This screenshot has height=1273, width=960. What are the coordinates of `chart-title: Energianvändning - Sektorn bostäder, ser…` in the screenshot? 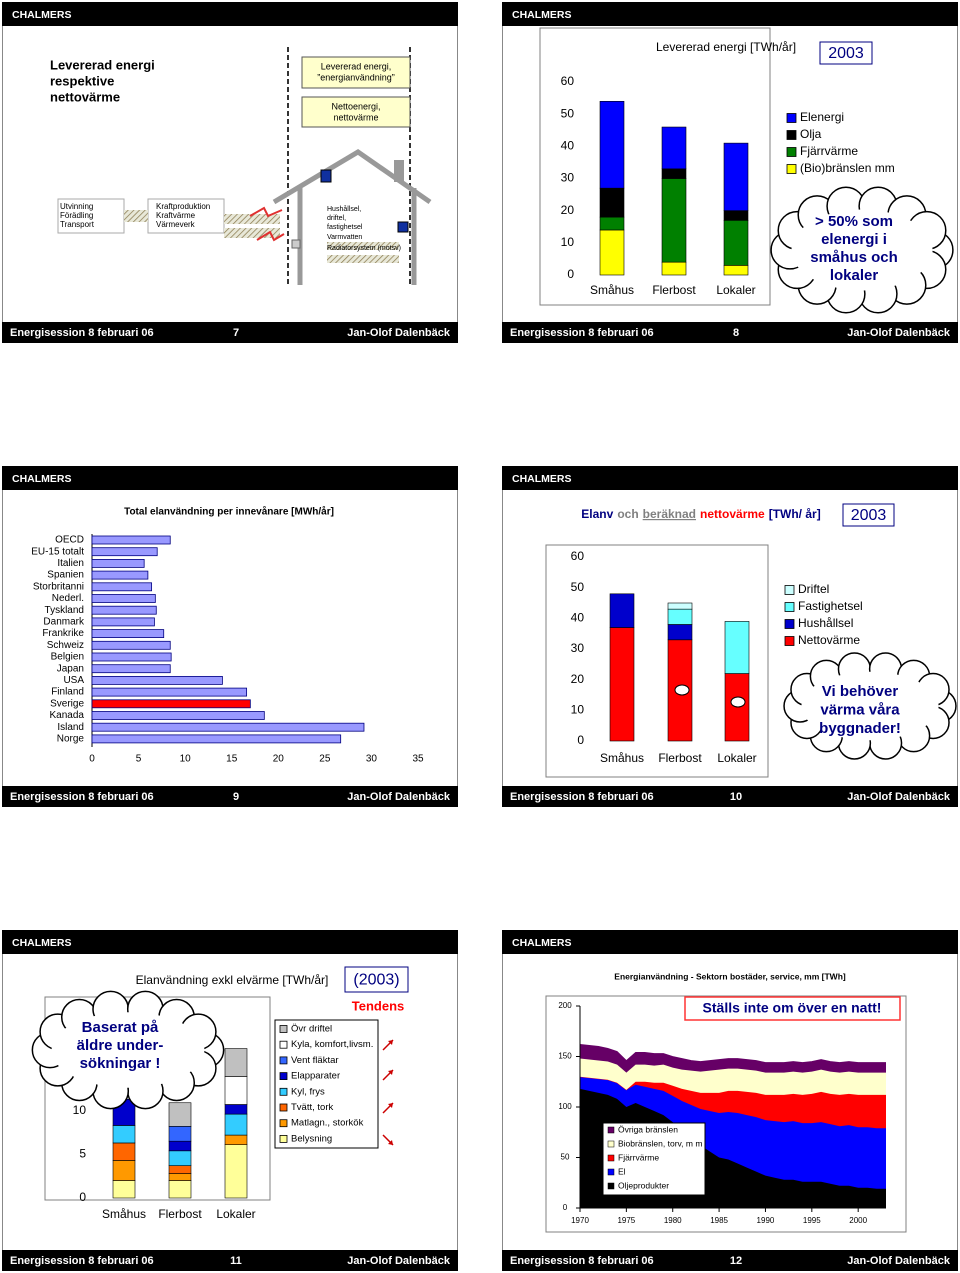 It's located at (730, 976).